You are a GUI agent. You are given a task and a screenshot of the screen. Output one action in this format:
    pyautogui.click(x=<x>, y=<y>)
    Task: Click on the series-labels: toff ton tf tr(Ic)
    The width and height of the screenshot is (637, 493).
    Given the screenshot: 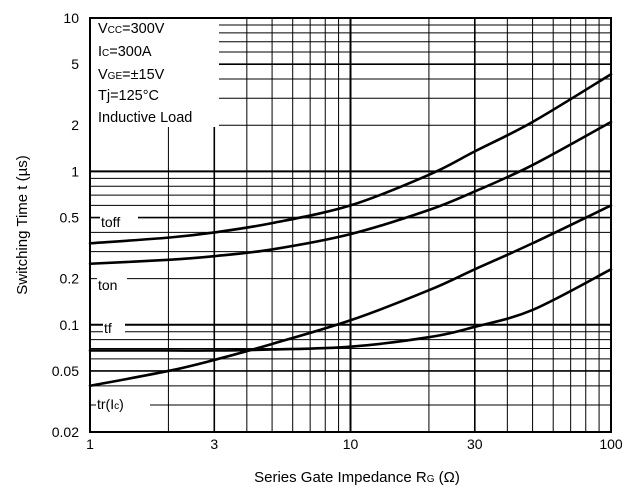 What is the action you would take?
    pyautogui.click(x=123, y=313)
    